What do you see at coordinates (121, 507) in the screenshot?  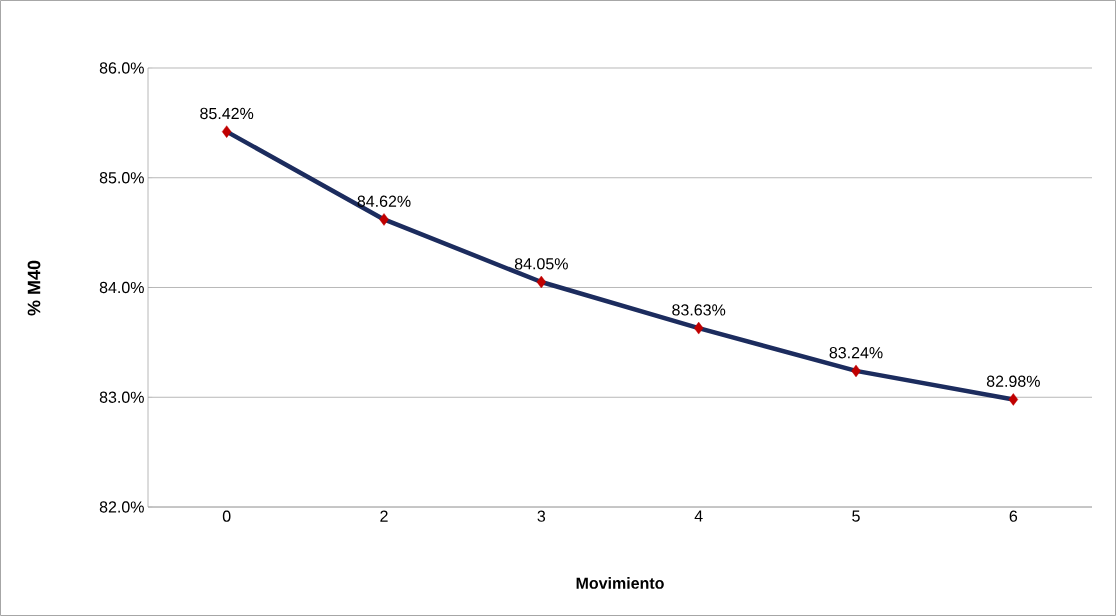 I see `y-tick-label: 82.0%` at bounding box center [121, 507].